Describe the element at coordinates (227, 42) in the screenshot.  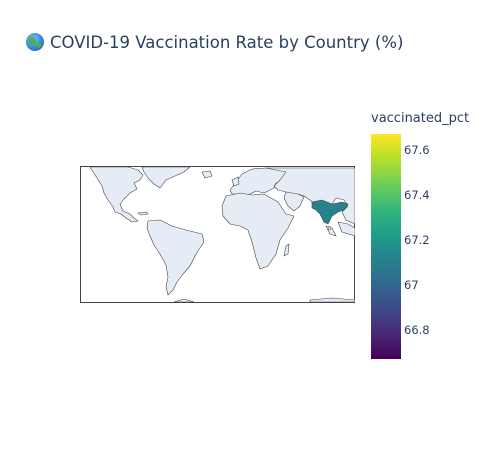
I see `chart-title-text: COVID-19 Vaccination Rate by Country (%)` at that location.